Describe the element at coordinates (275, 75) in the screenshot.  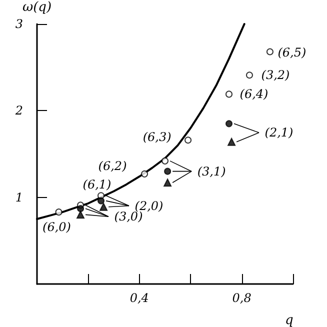
I see `annotation: (3,2)` at that location.